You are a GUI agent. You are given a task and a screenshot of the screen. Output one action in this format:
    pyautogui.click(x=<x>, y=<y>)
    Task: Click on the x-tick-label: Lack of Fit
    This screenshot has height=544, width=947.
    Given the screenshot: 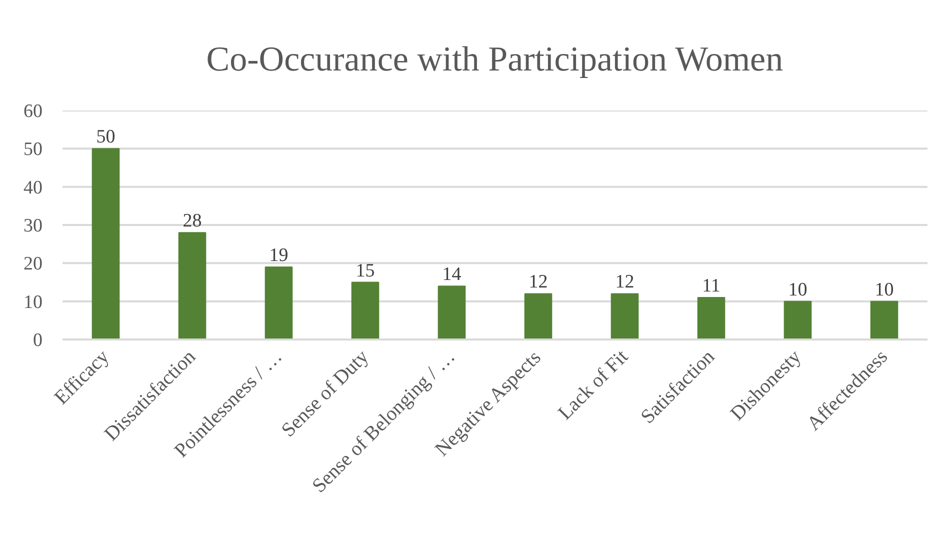 What is the action you would take?
    pyautogui.click(x=593, y=384)
    